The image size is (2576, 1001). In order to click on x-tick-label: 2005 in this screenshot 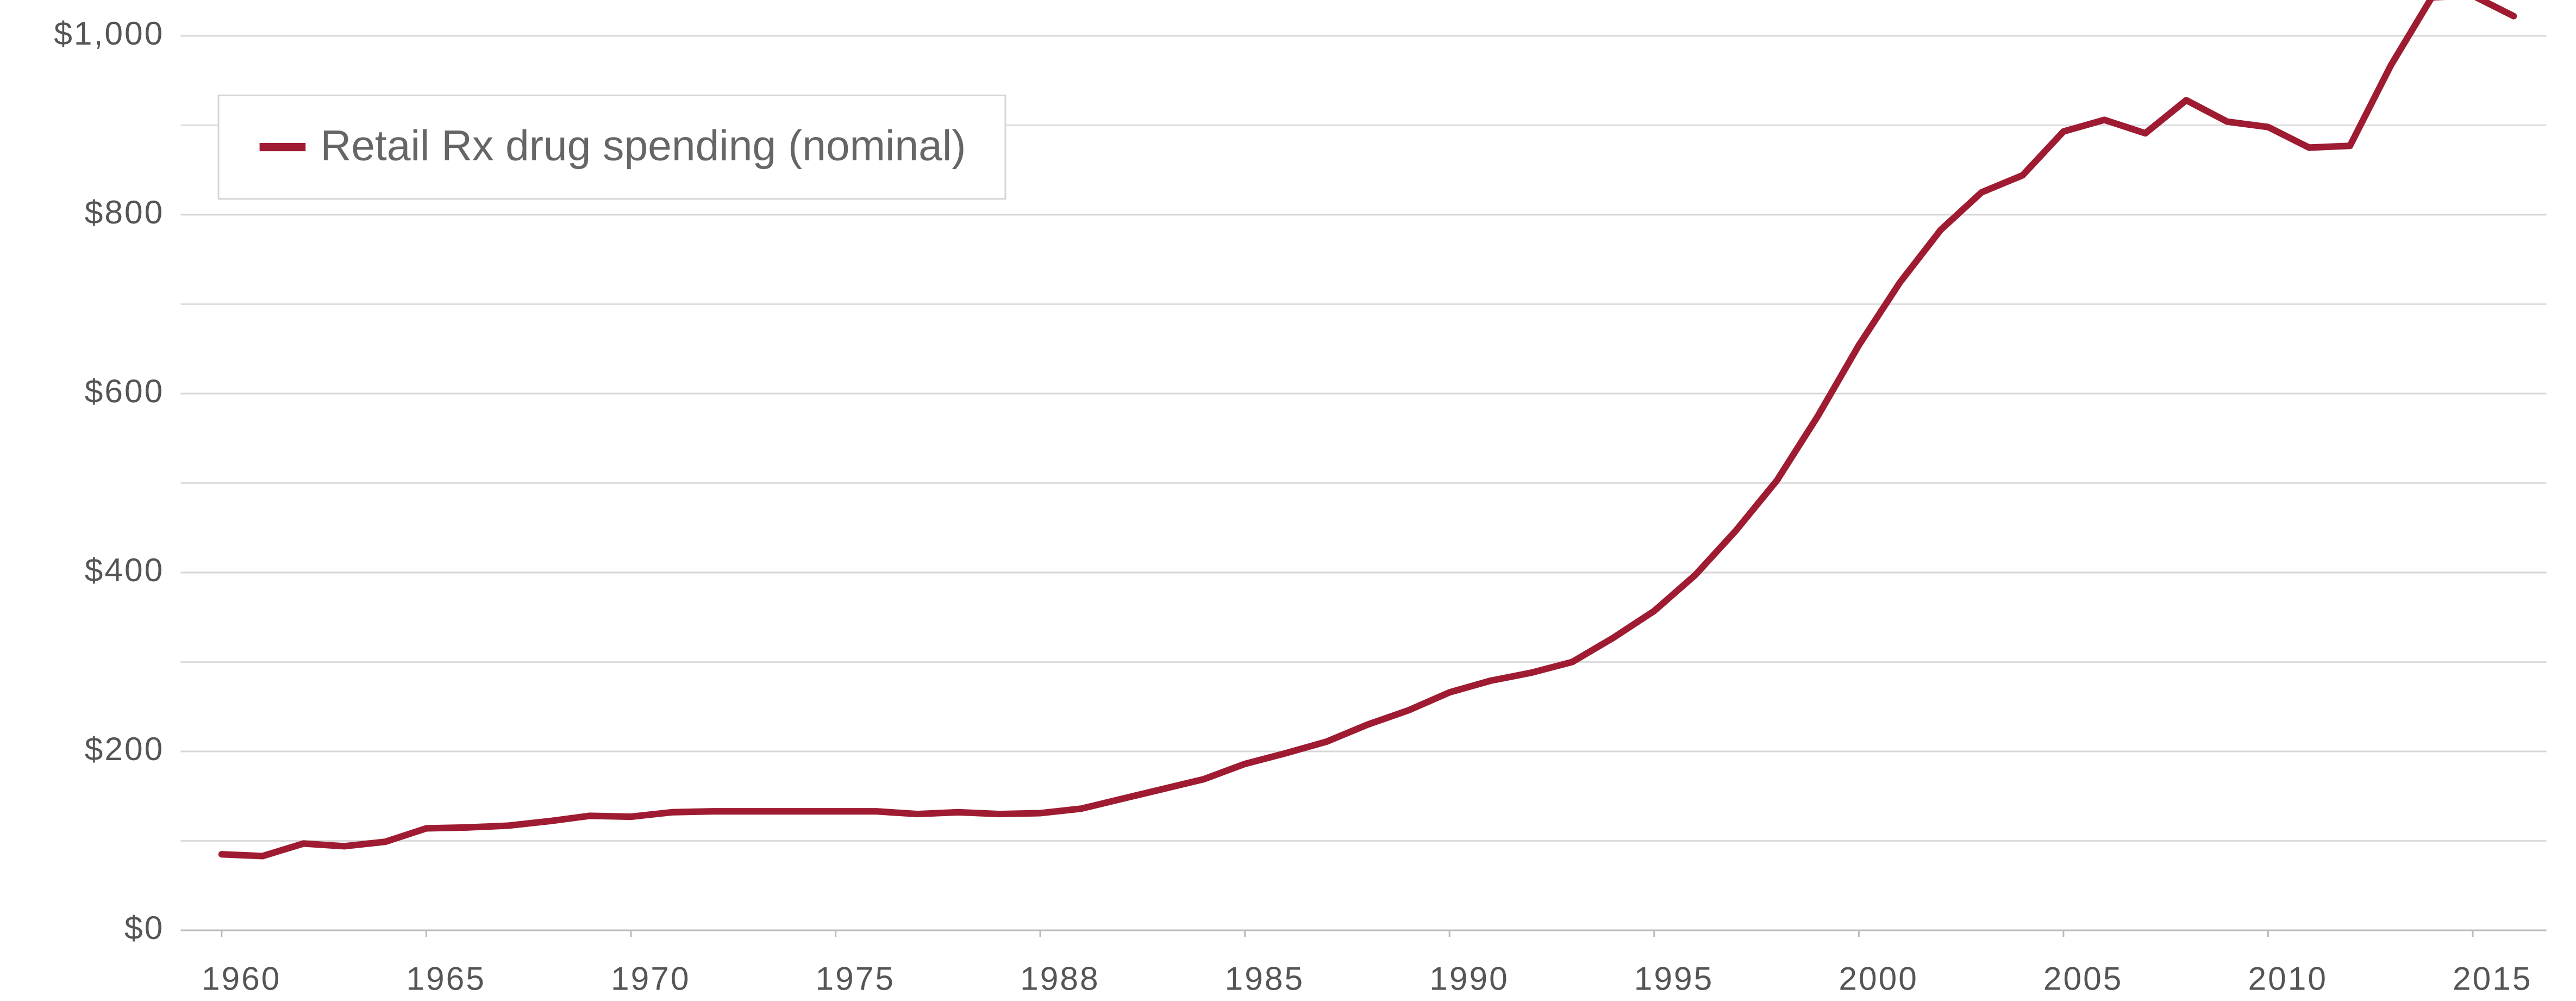, I will do `click(2083, 978)`.